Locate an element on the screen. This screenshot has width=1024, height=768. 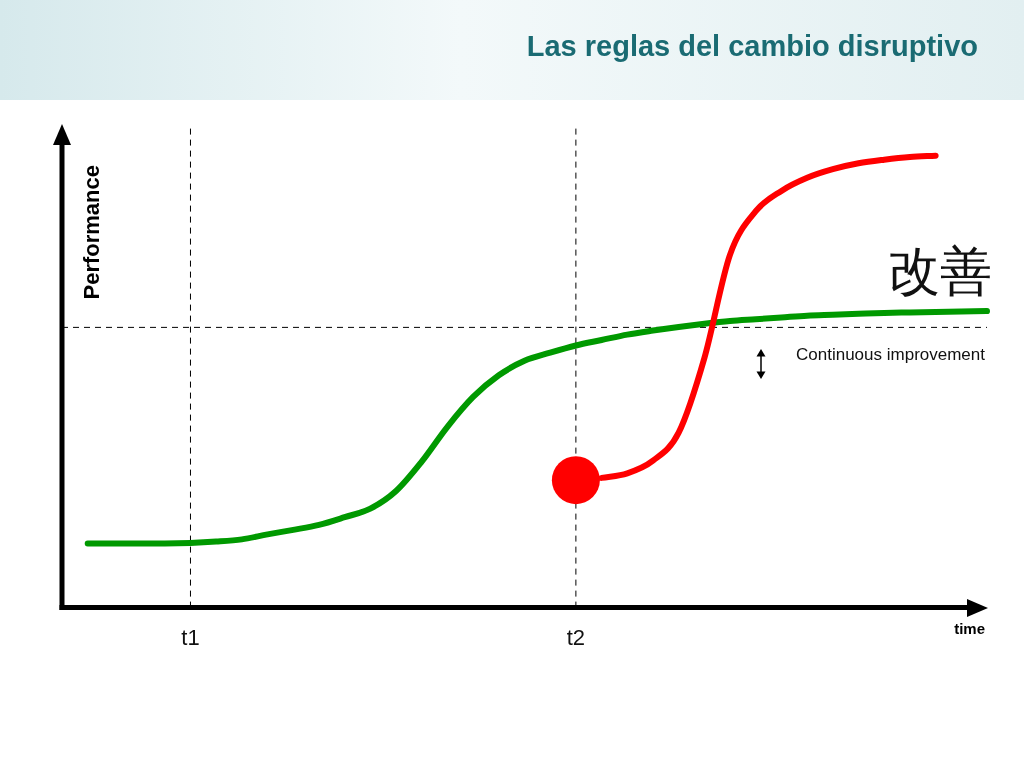
annotation: 改善 is located at coordinates (940, 270).